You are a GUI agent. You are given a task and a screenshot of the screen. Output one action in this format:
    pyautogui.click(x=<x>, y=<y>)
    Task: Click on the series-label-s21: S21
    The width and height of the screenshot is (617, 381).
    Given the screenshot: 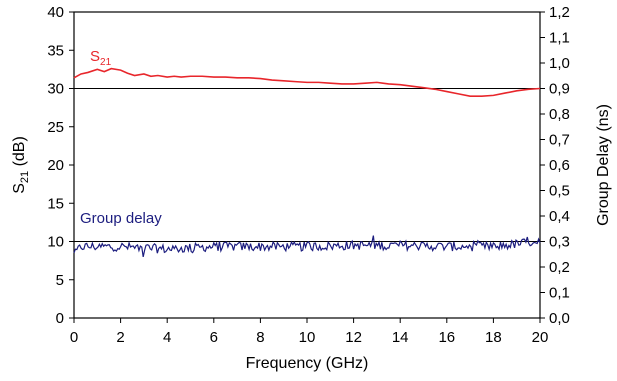 What is the action you would take?
    pyautogui.click(x=101, y=58)
    